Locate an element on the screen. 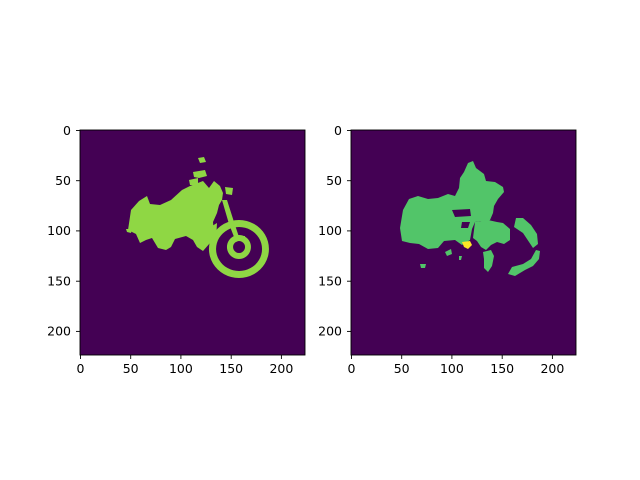 This screenshot has height=480, width=640. right-x-ticks: 0 50 100 150 200 is located at coordinates (456, 365).